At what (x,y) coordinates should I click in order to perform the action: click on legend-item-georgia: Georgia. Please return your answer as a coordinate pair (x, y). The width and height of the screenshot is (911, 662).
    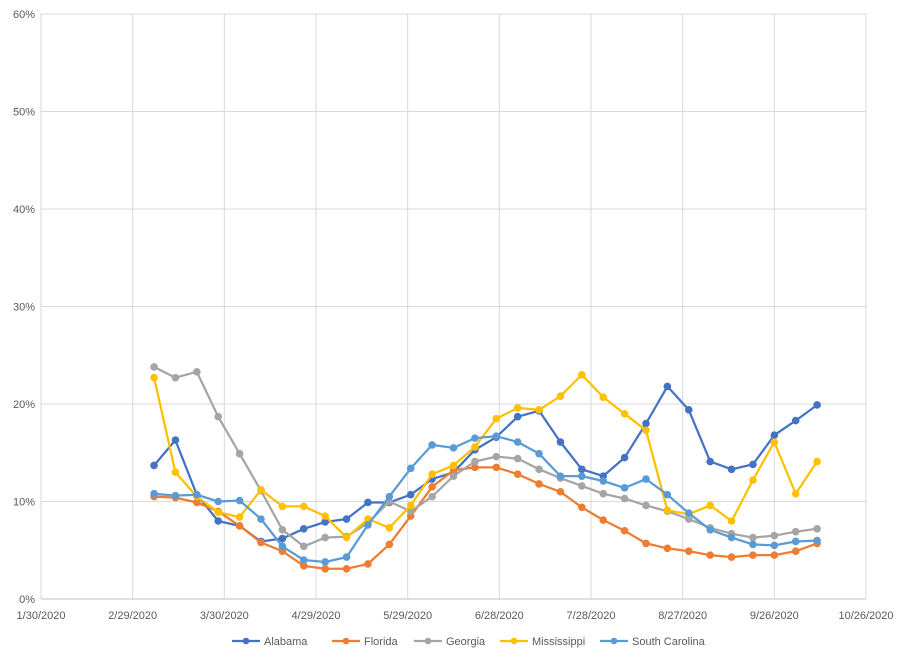
    Looking at the image, I should click on (450, 642).